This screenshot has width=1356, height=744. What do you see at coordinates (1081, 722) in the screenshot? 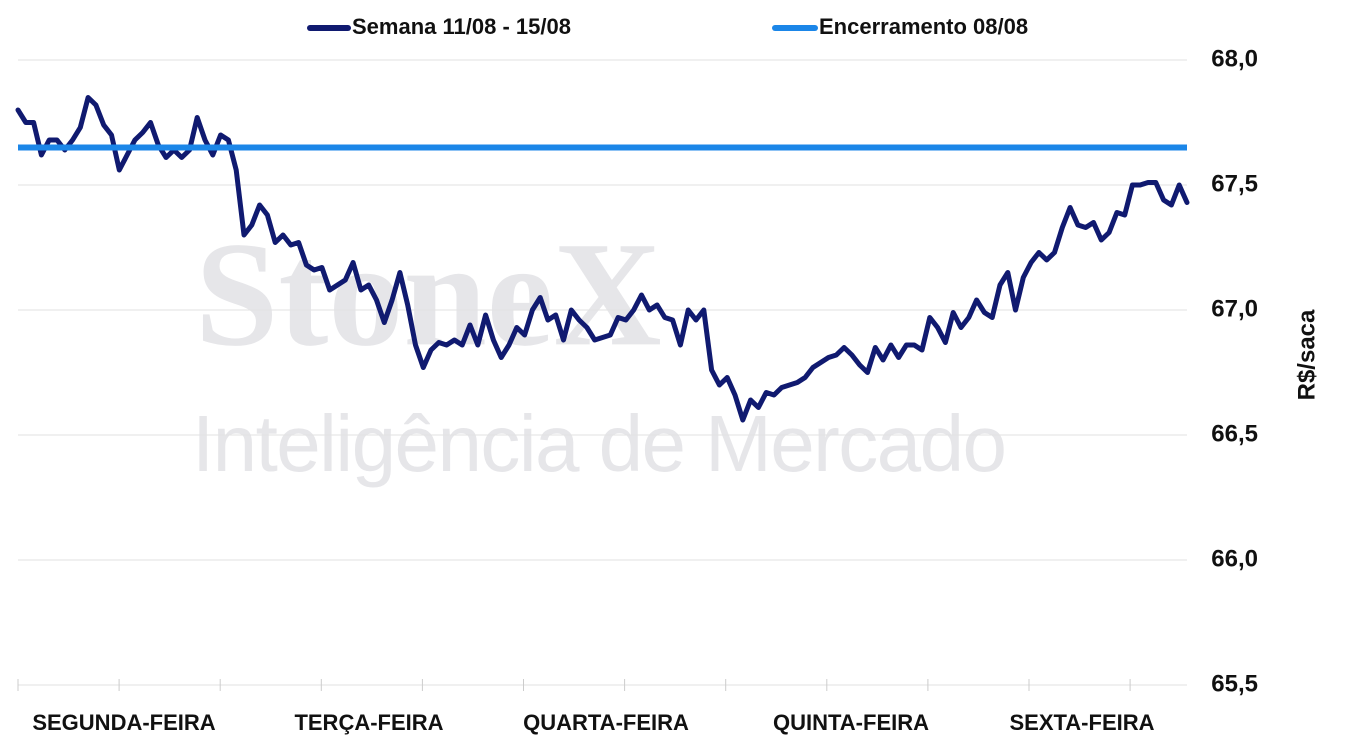
I see `x-tick-label: SEXTA-FEIRA` at bounding box center [1081, 722].